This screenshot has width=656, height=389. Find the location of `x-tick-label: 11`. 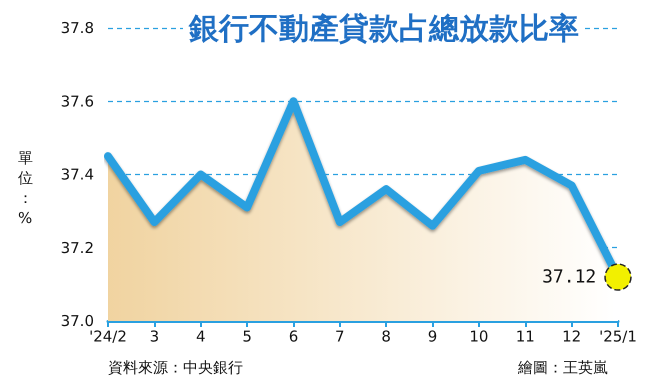

x-tick-label: 11 is located at coordinates (525, 337).